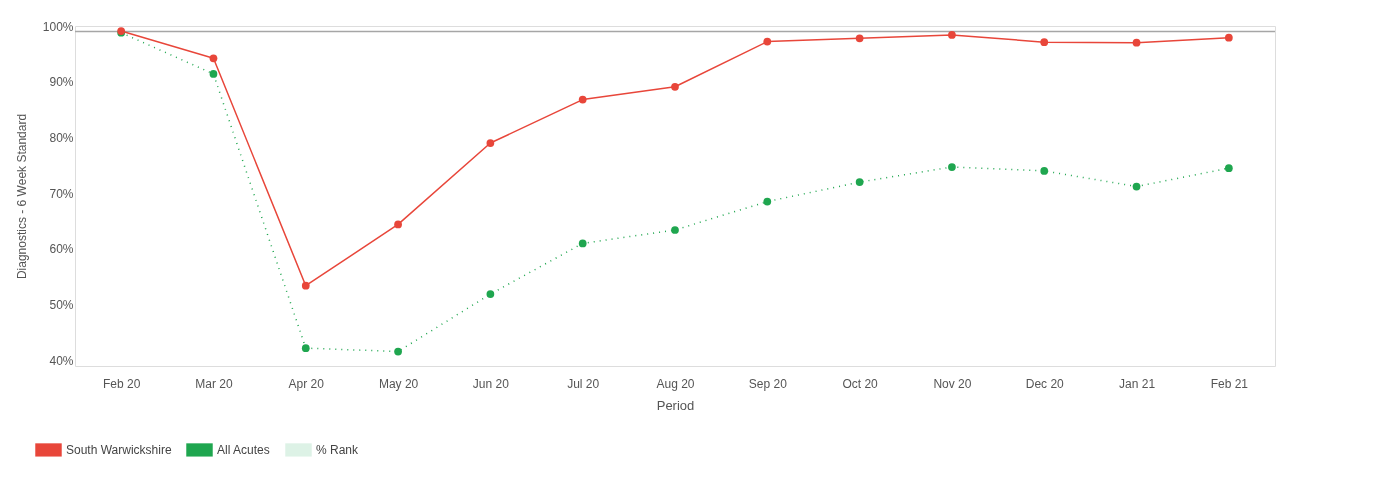 The width and height of the screenshot is (1389, 504). I want to click on y-tick-label: 40%, so click(61, 360).